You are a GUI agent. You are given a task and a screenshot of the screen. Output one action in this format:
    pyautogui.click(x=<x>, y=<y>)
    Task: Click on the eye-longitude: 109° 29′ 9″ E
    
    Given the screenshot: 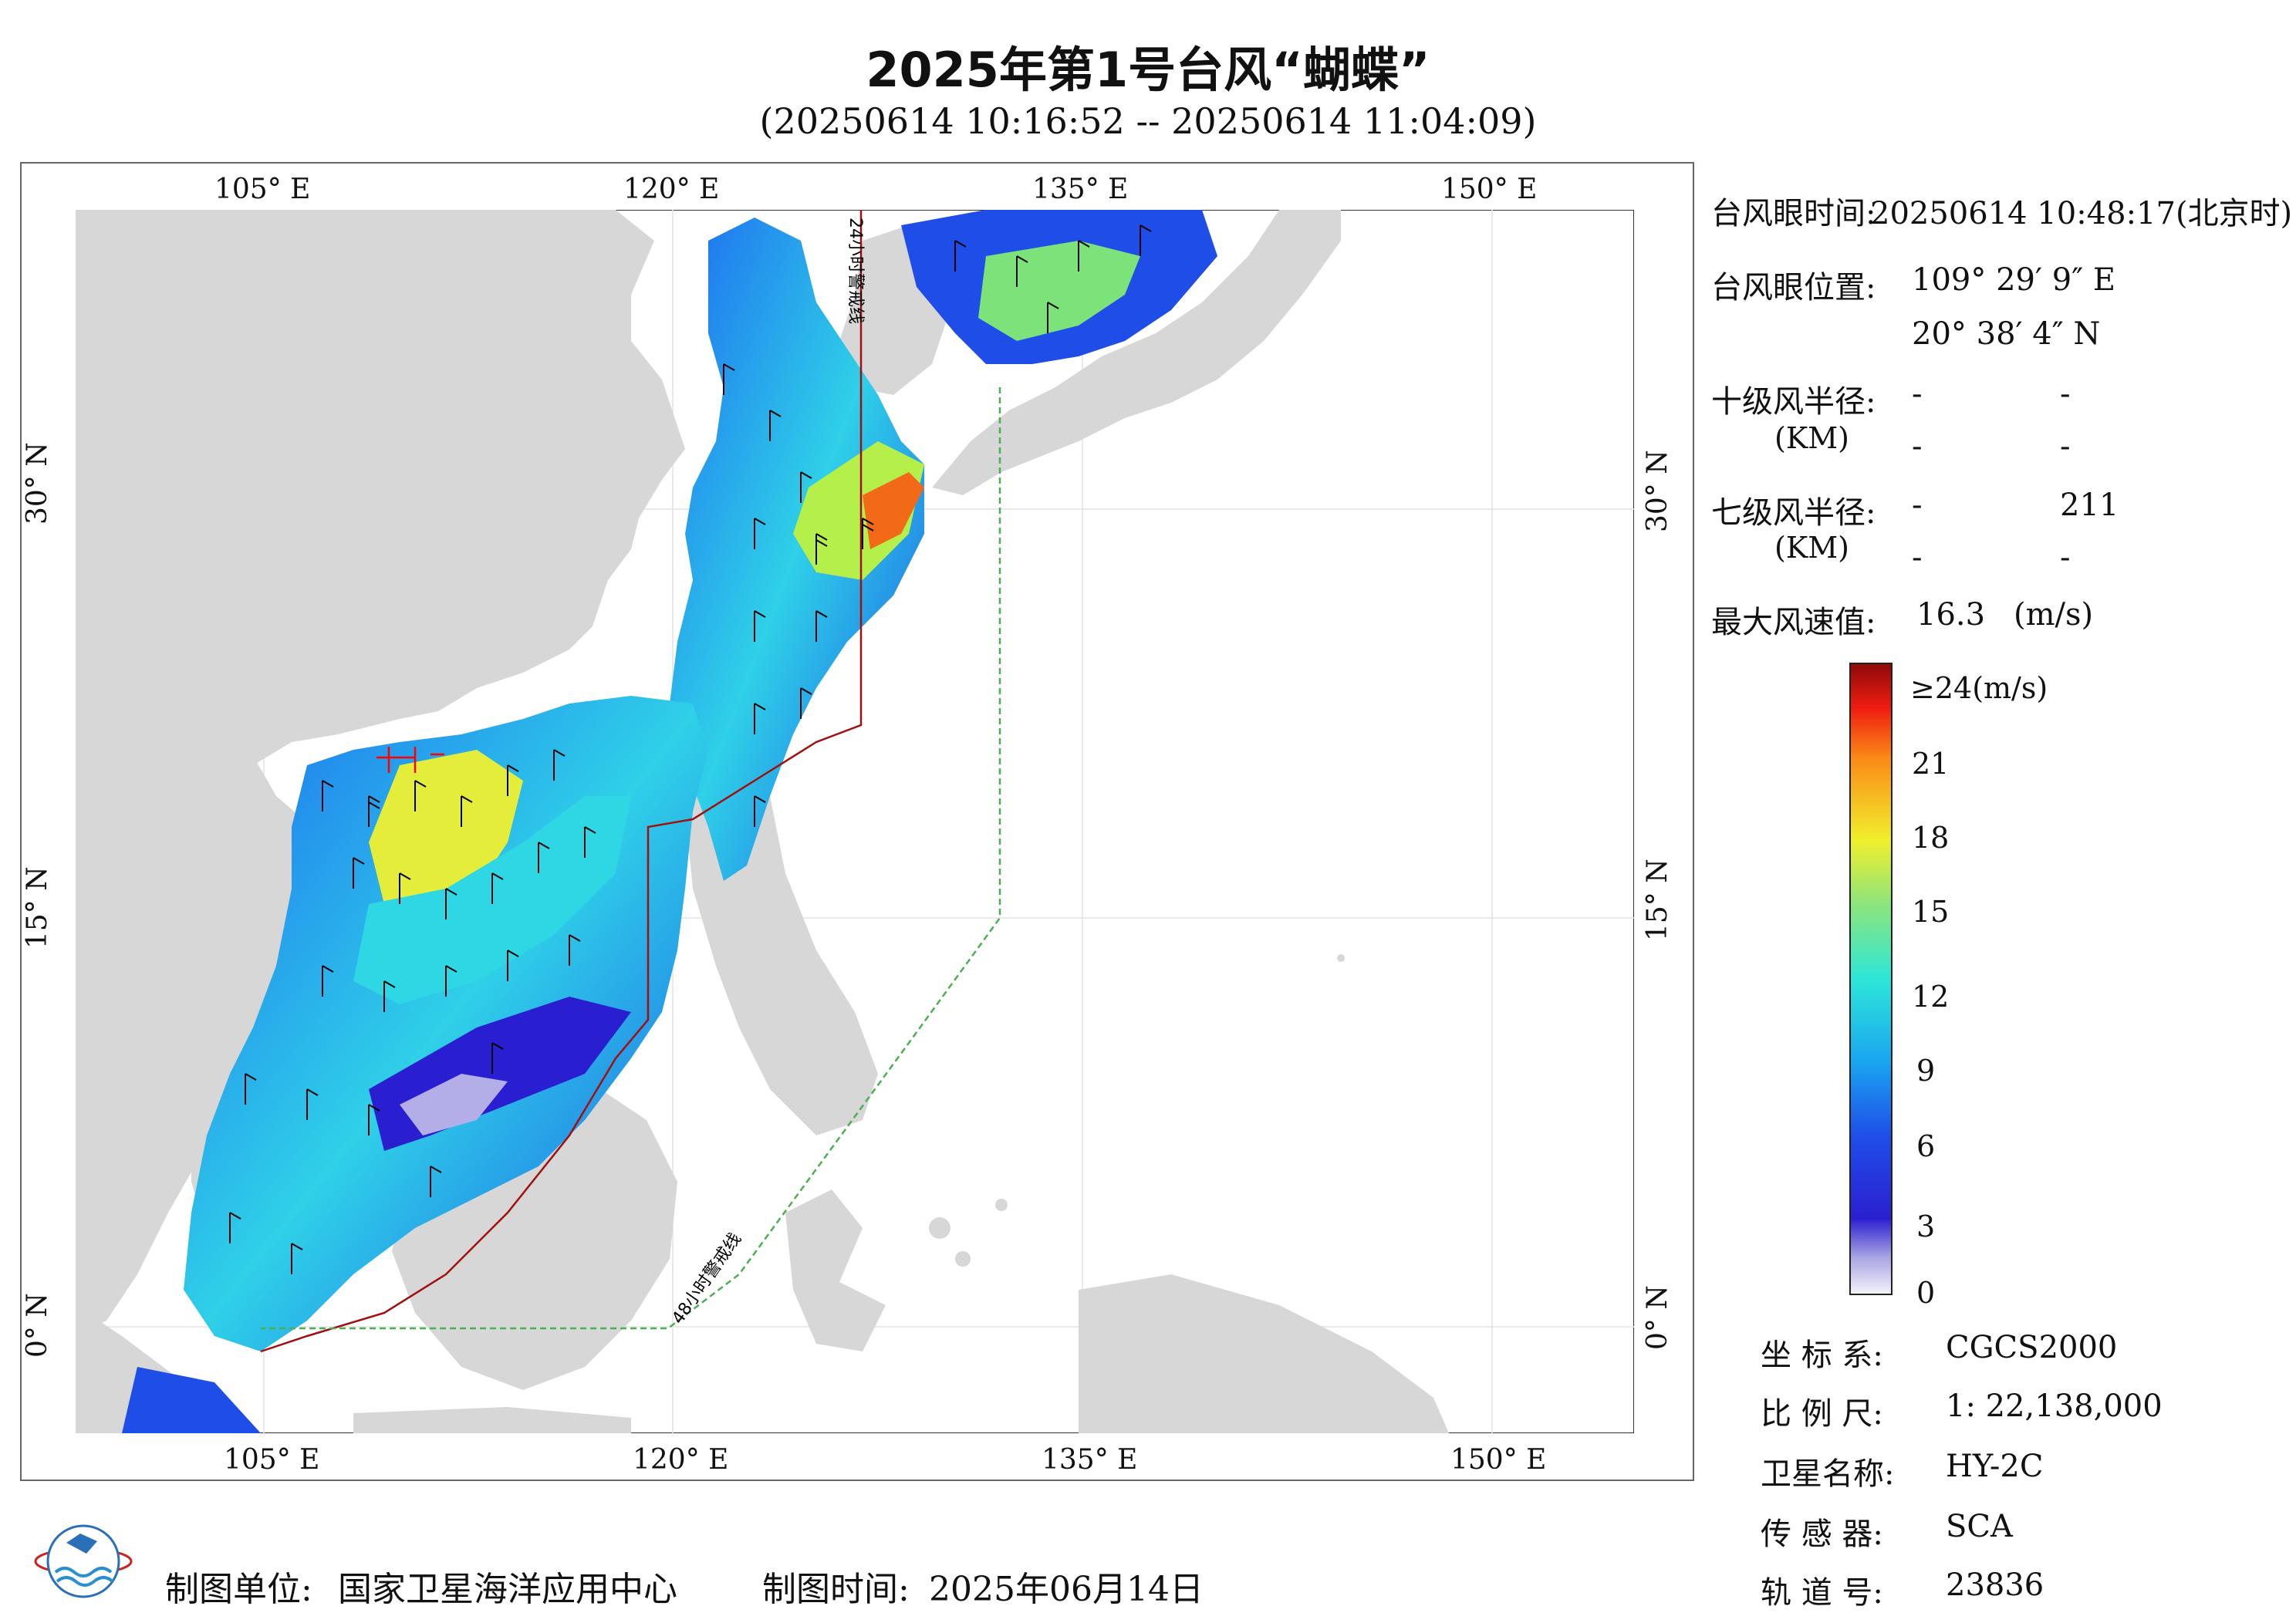 What is the action you would take?
    pyautogui.click(x=2014, y=280)
    